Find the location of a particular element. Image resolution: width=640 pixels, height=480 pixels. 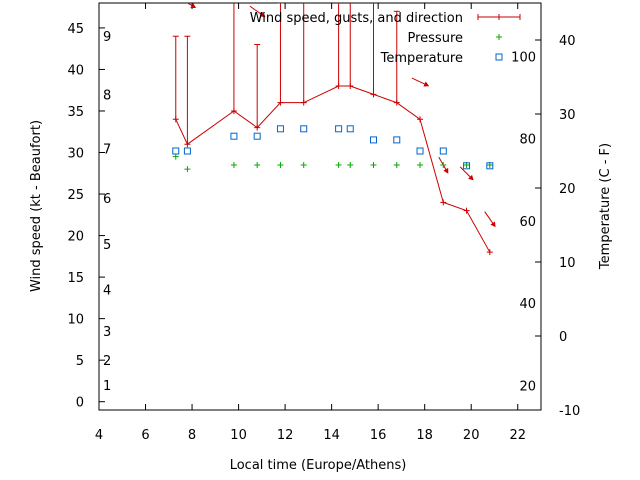

y2-tick-label-celsius: 40 is located at coordinates (567, 41).